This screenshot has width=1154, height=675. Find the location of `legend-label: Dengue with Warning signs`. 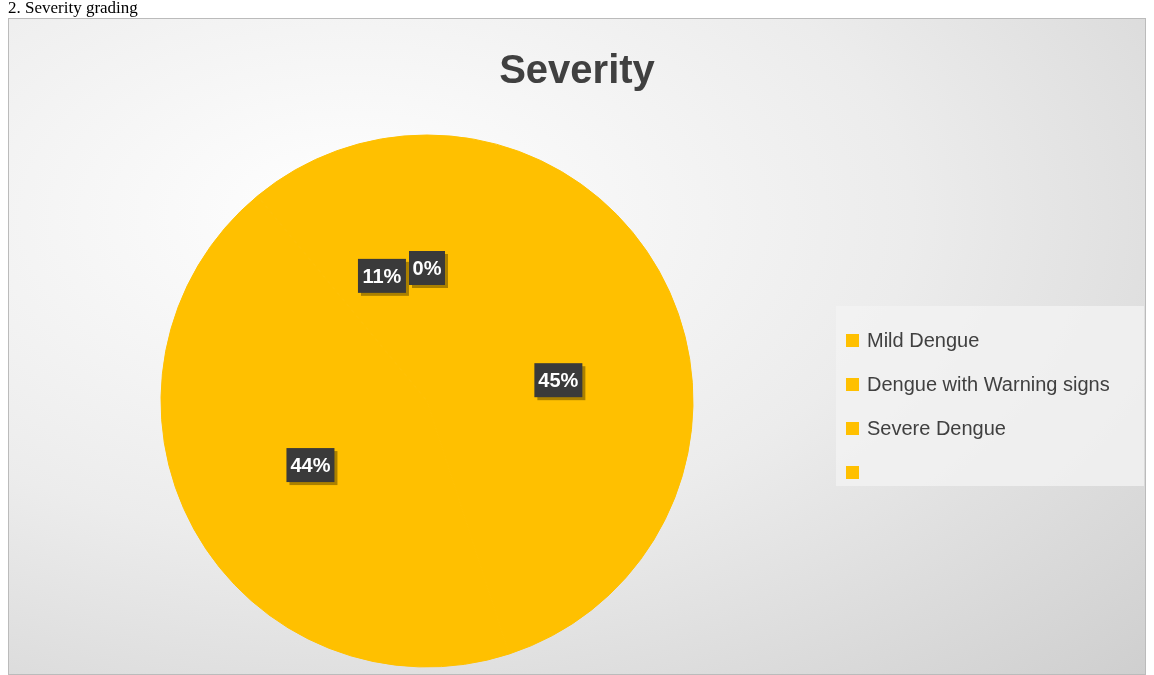

legend-label: Dengue with Warning signs is located at coordinates (988, 384).